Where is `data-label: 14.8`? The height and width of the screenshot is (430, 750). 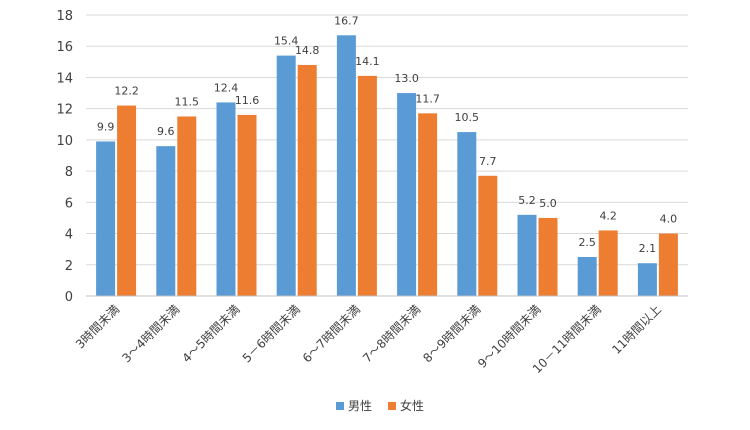 data-label: 14.8 is located at coordinates (307, 50).